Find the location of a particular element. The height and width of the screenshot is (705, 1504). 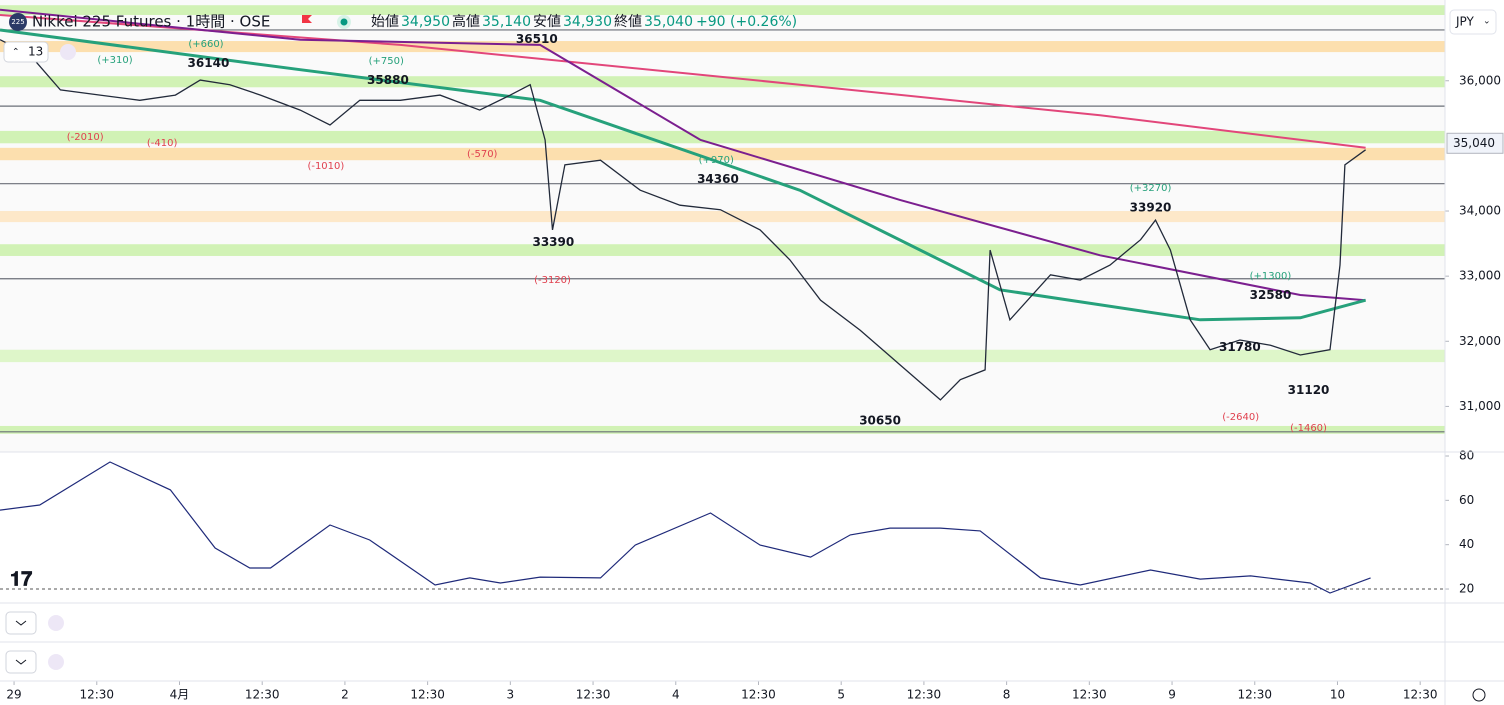

y-tick-label: 60 is located at coordinates (1466, 500).